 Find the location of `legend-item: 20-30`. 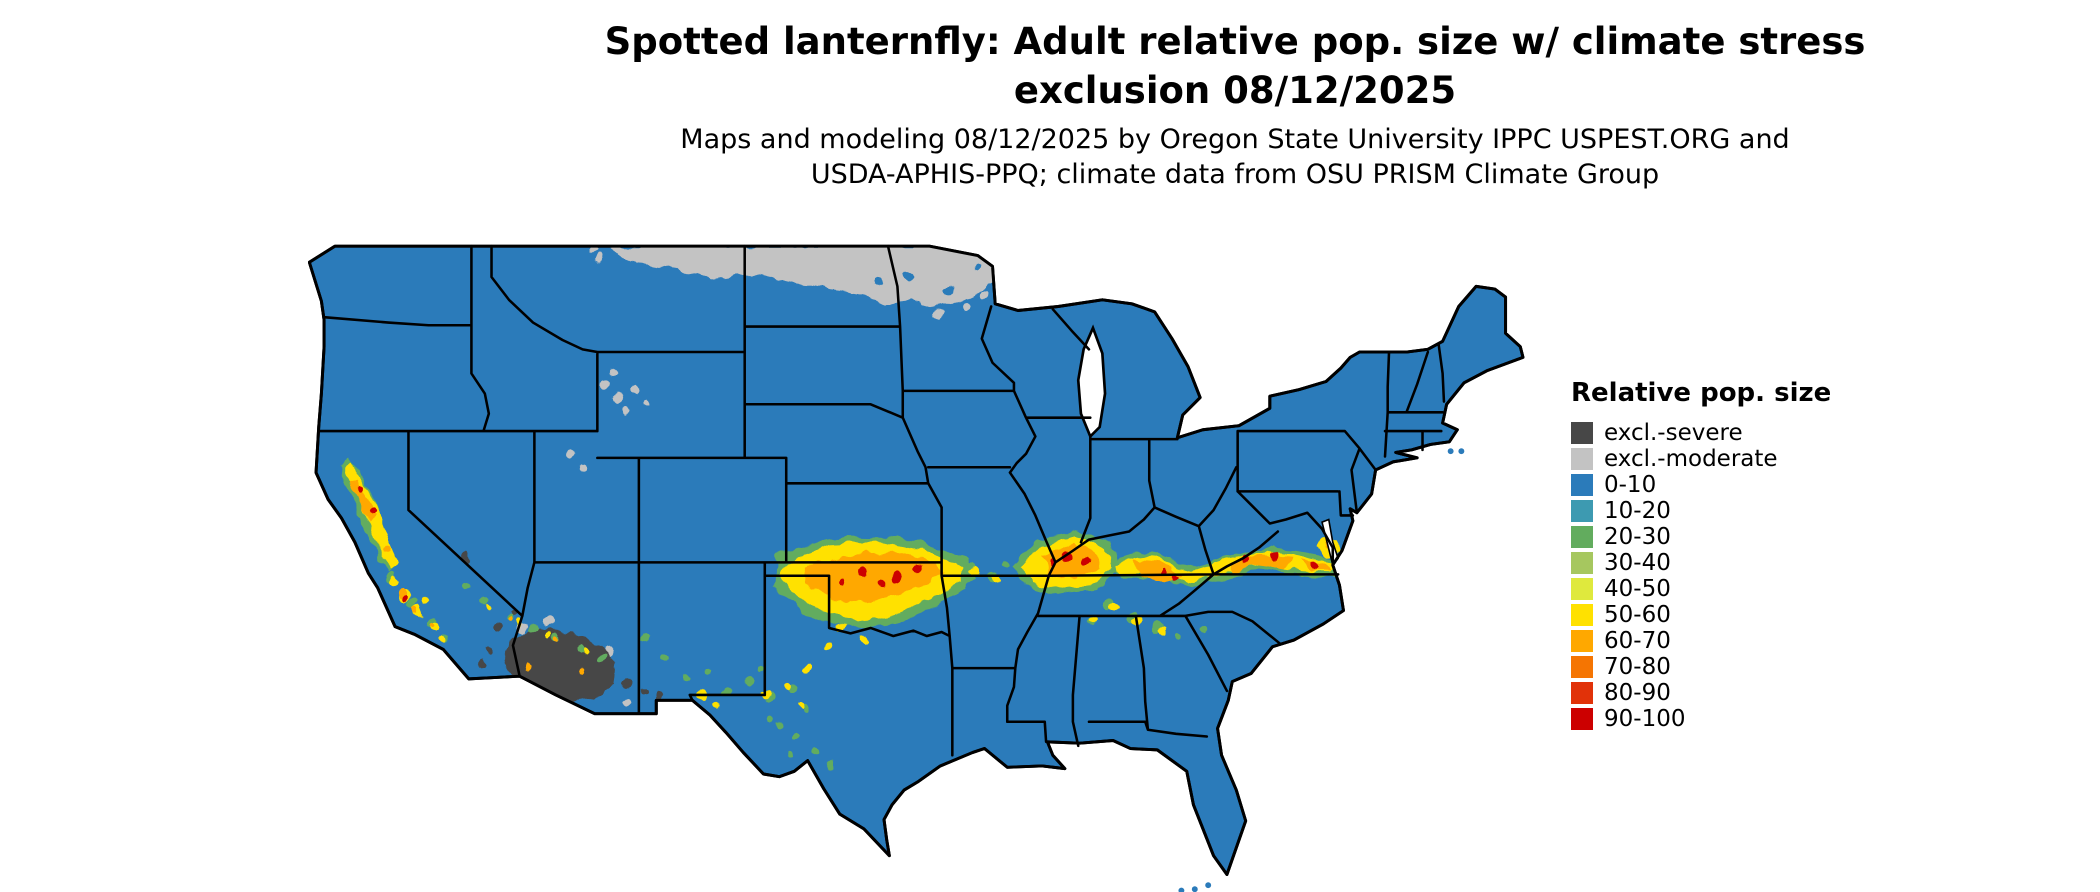

legend-item: 20-30 is located at coordinates (1701, 537).